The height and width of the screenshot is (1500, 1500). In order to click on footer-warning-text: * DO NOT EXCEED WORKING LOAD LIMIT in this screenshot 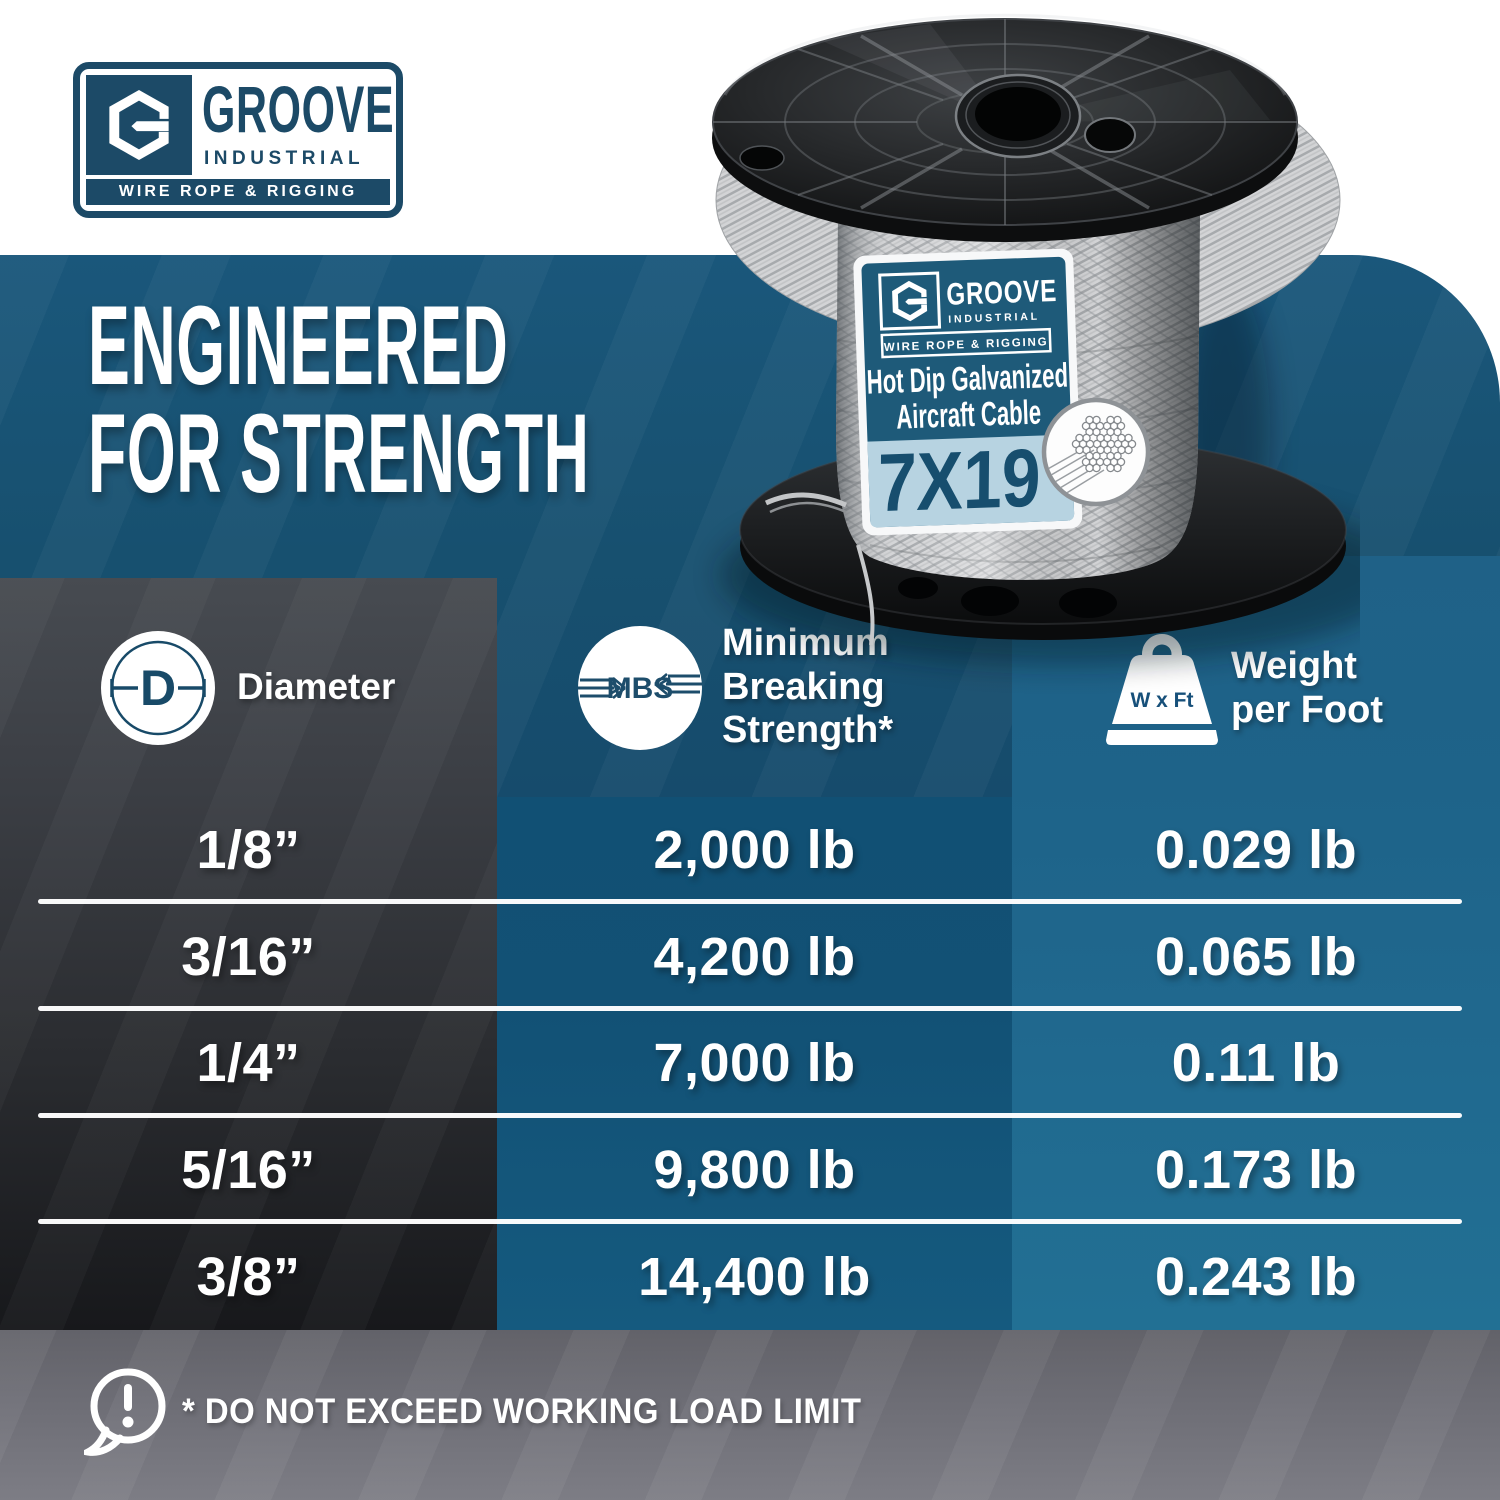, I will do `click(522, 1411)`.